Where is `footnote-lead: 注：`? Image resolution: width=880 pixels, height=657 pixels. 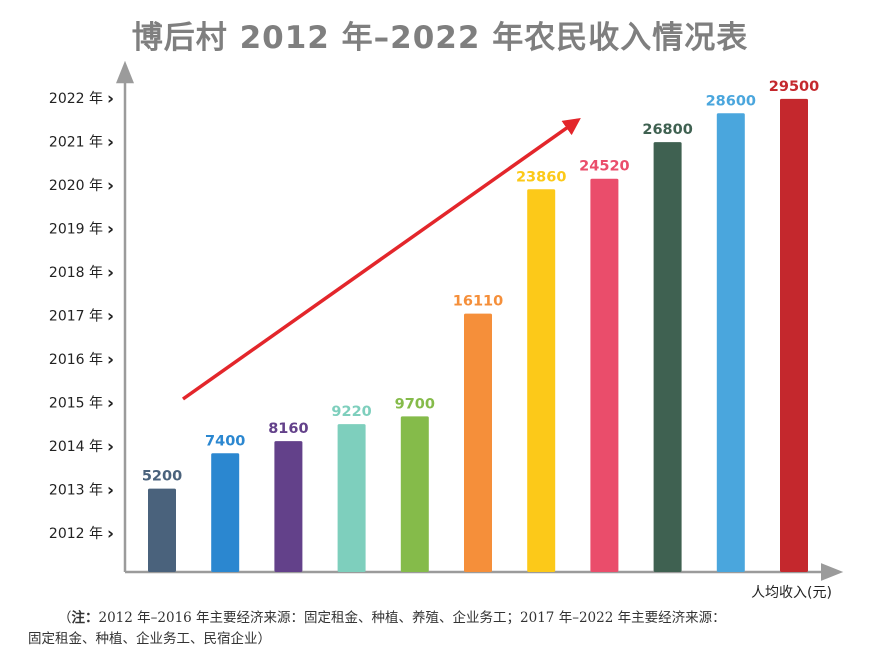
footnote-lead: 注： is located at coordinates (85, 618).